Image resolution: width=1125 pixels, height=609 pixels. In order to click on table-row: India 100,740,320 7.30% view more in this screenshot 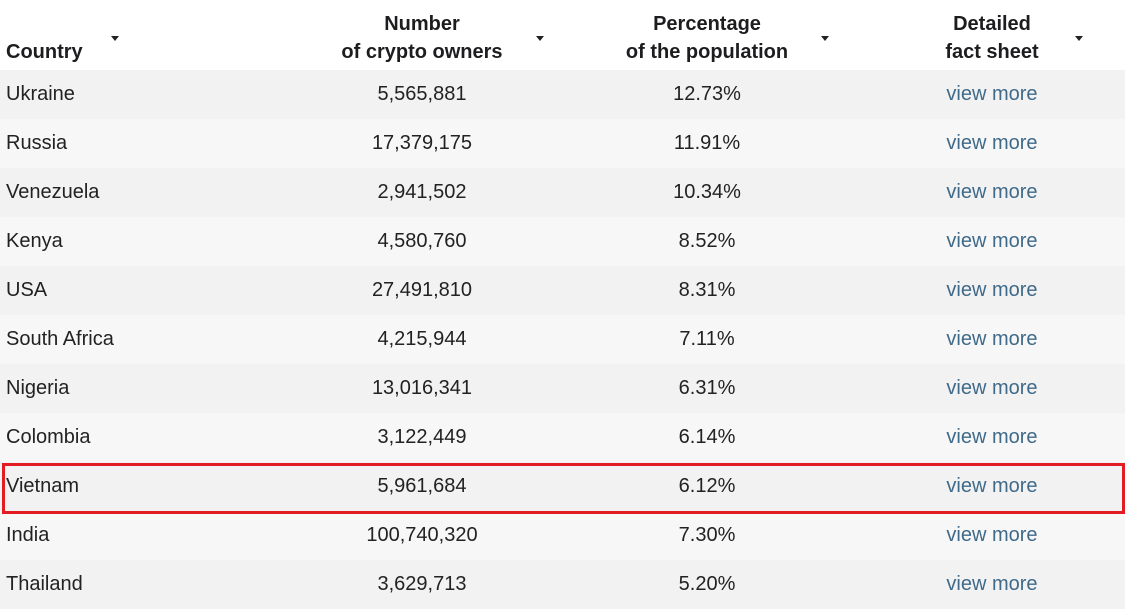, I will do `click(562, 535)`.